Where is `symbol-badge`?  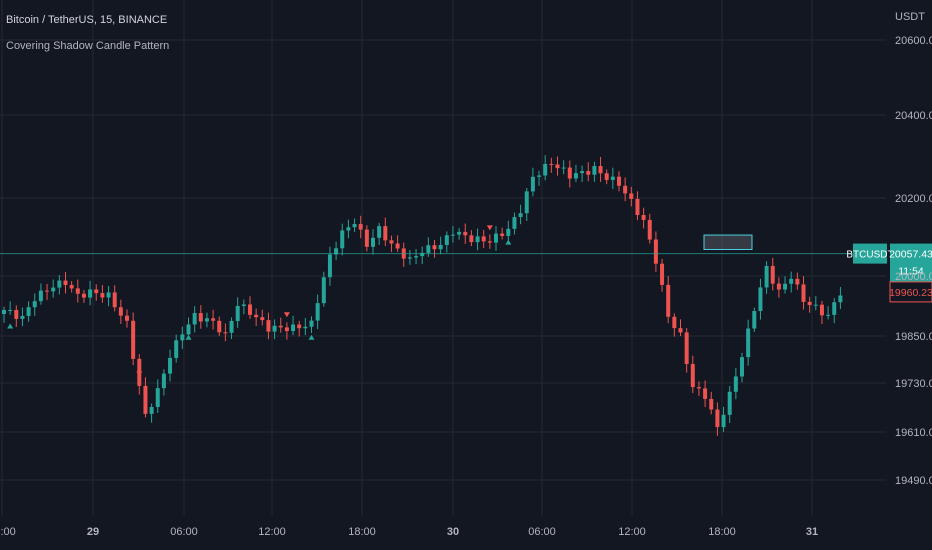 symbol-badge is located at coordinates (870, 253).